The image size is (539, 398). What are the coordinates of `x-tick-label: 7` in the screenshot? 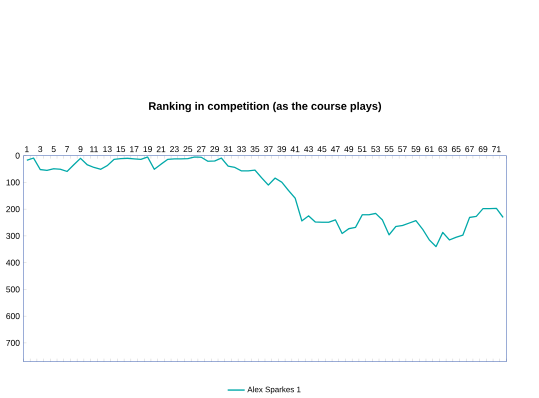 It's located at (67, 149).